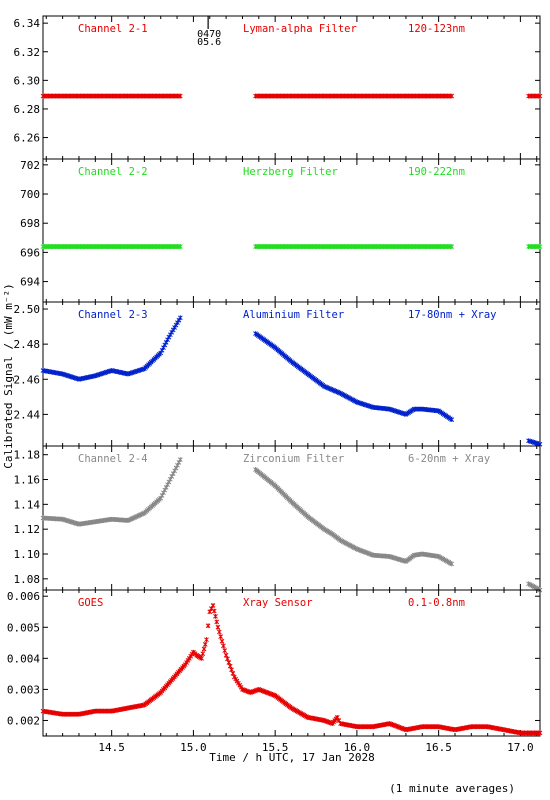  Describe the element at coordinates (111, 747) in the screenshot. I see `x-tick-label: 14.5` at that location.